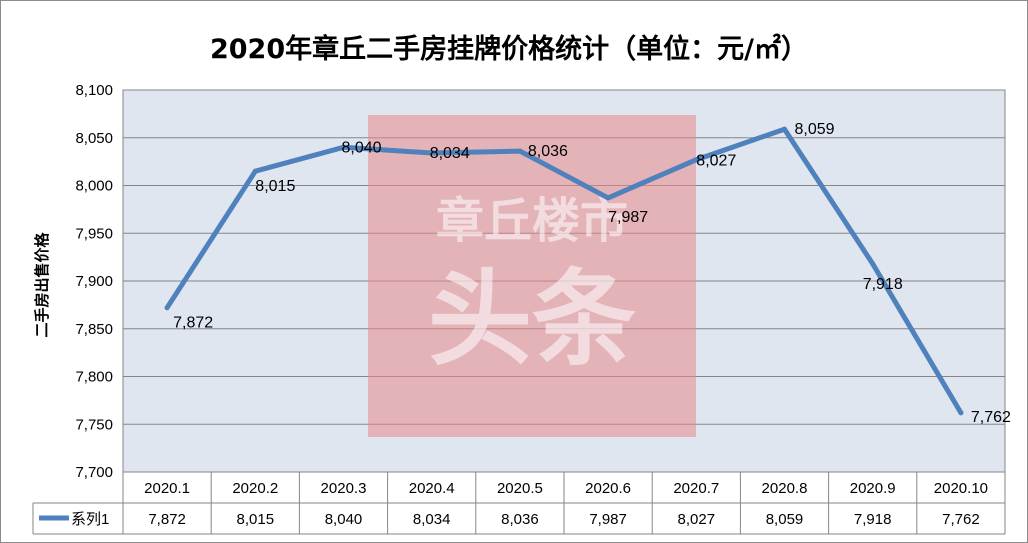 Image resolution: width=1028 pixels, height=543 pixels. Describe the element at coordinates (608, 519) in the screenshot. I see `table-value: 7,987` at that location.